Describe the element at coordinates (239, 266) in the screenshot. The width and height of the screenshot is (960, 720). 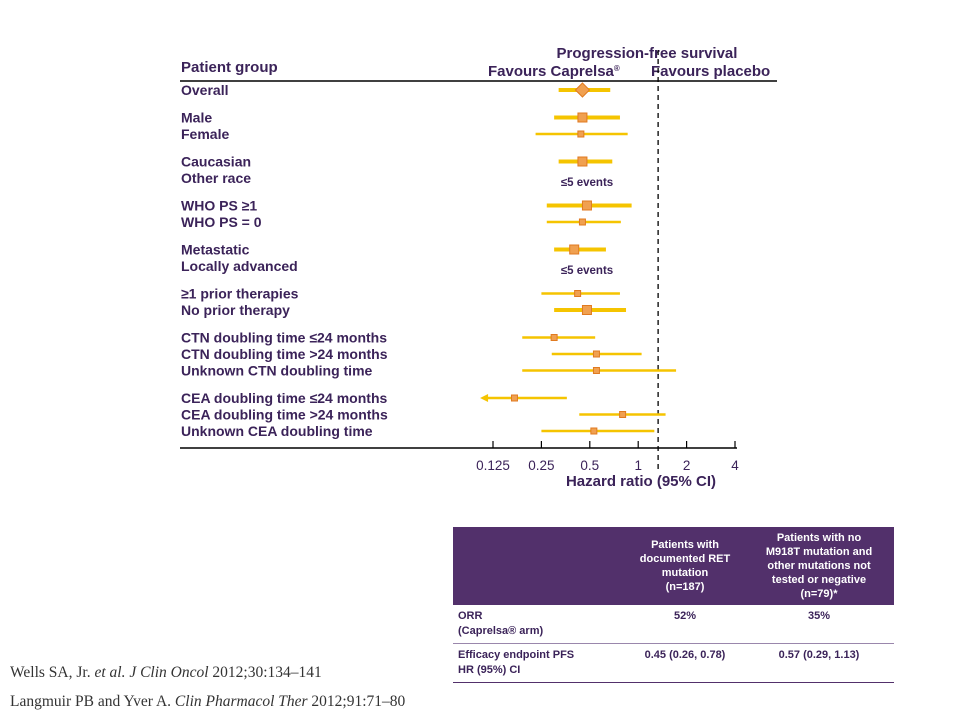
I see `row-label: Locally advanced` at that location.